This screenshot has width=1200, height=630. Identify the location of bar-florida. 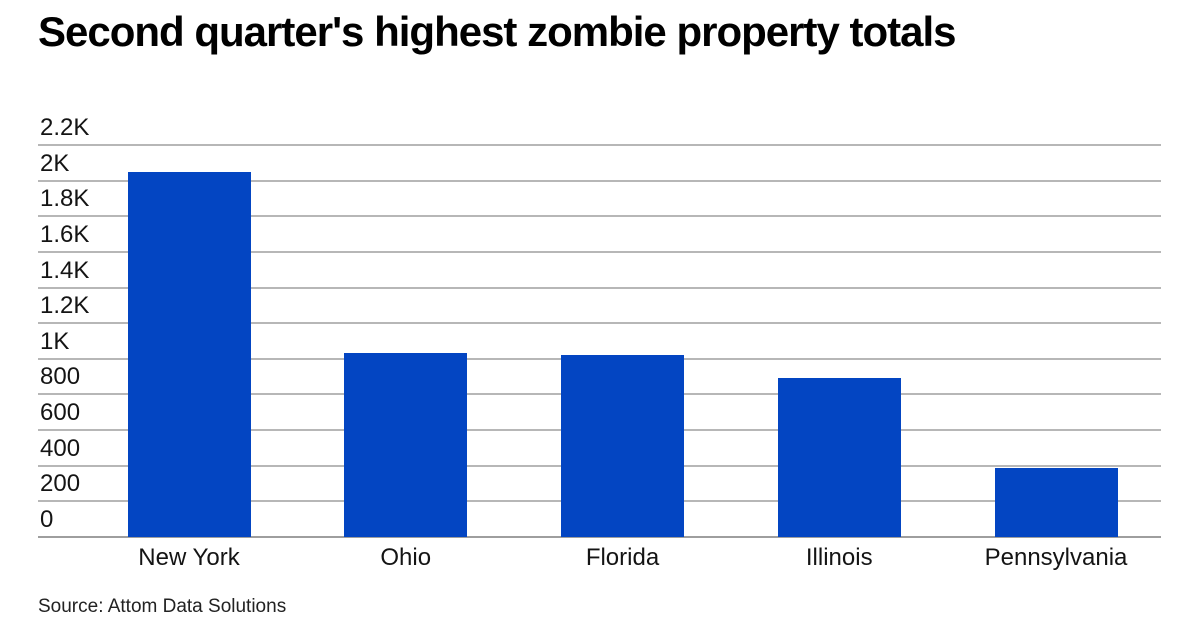
(622, 446).